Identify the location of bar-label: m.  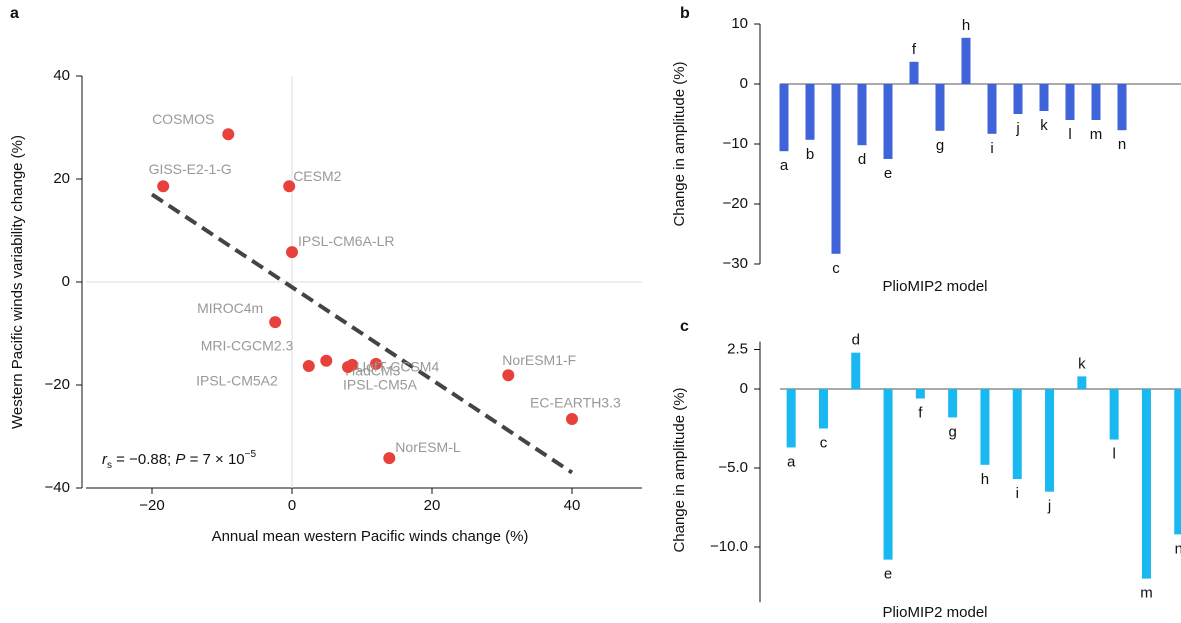
(1146, 593).